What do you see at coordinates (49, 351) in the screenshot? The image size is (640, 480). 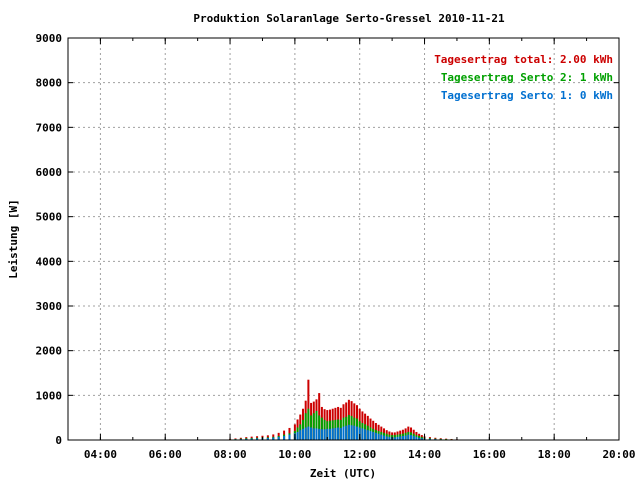 I see `y-tick-label: 2000` at bounding box center [49, 351].